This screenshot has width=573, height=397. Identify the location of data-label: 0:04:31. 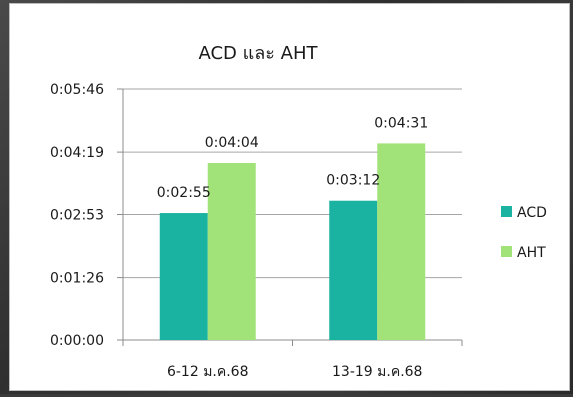
(401, 123).